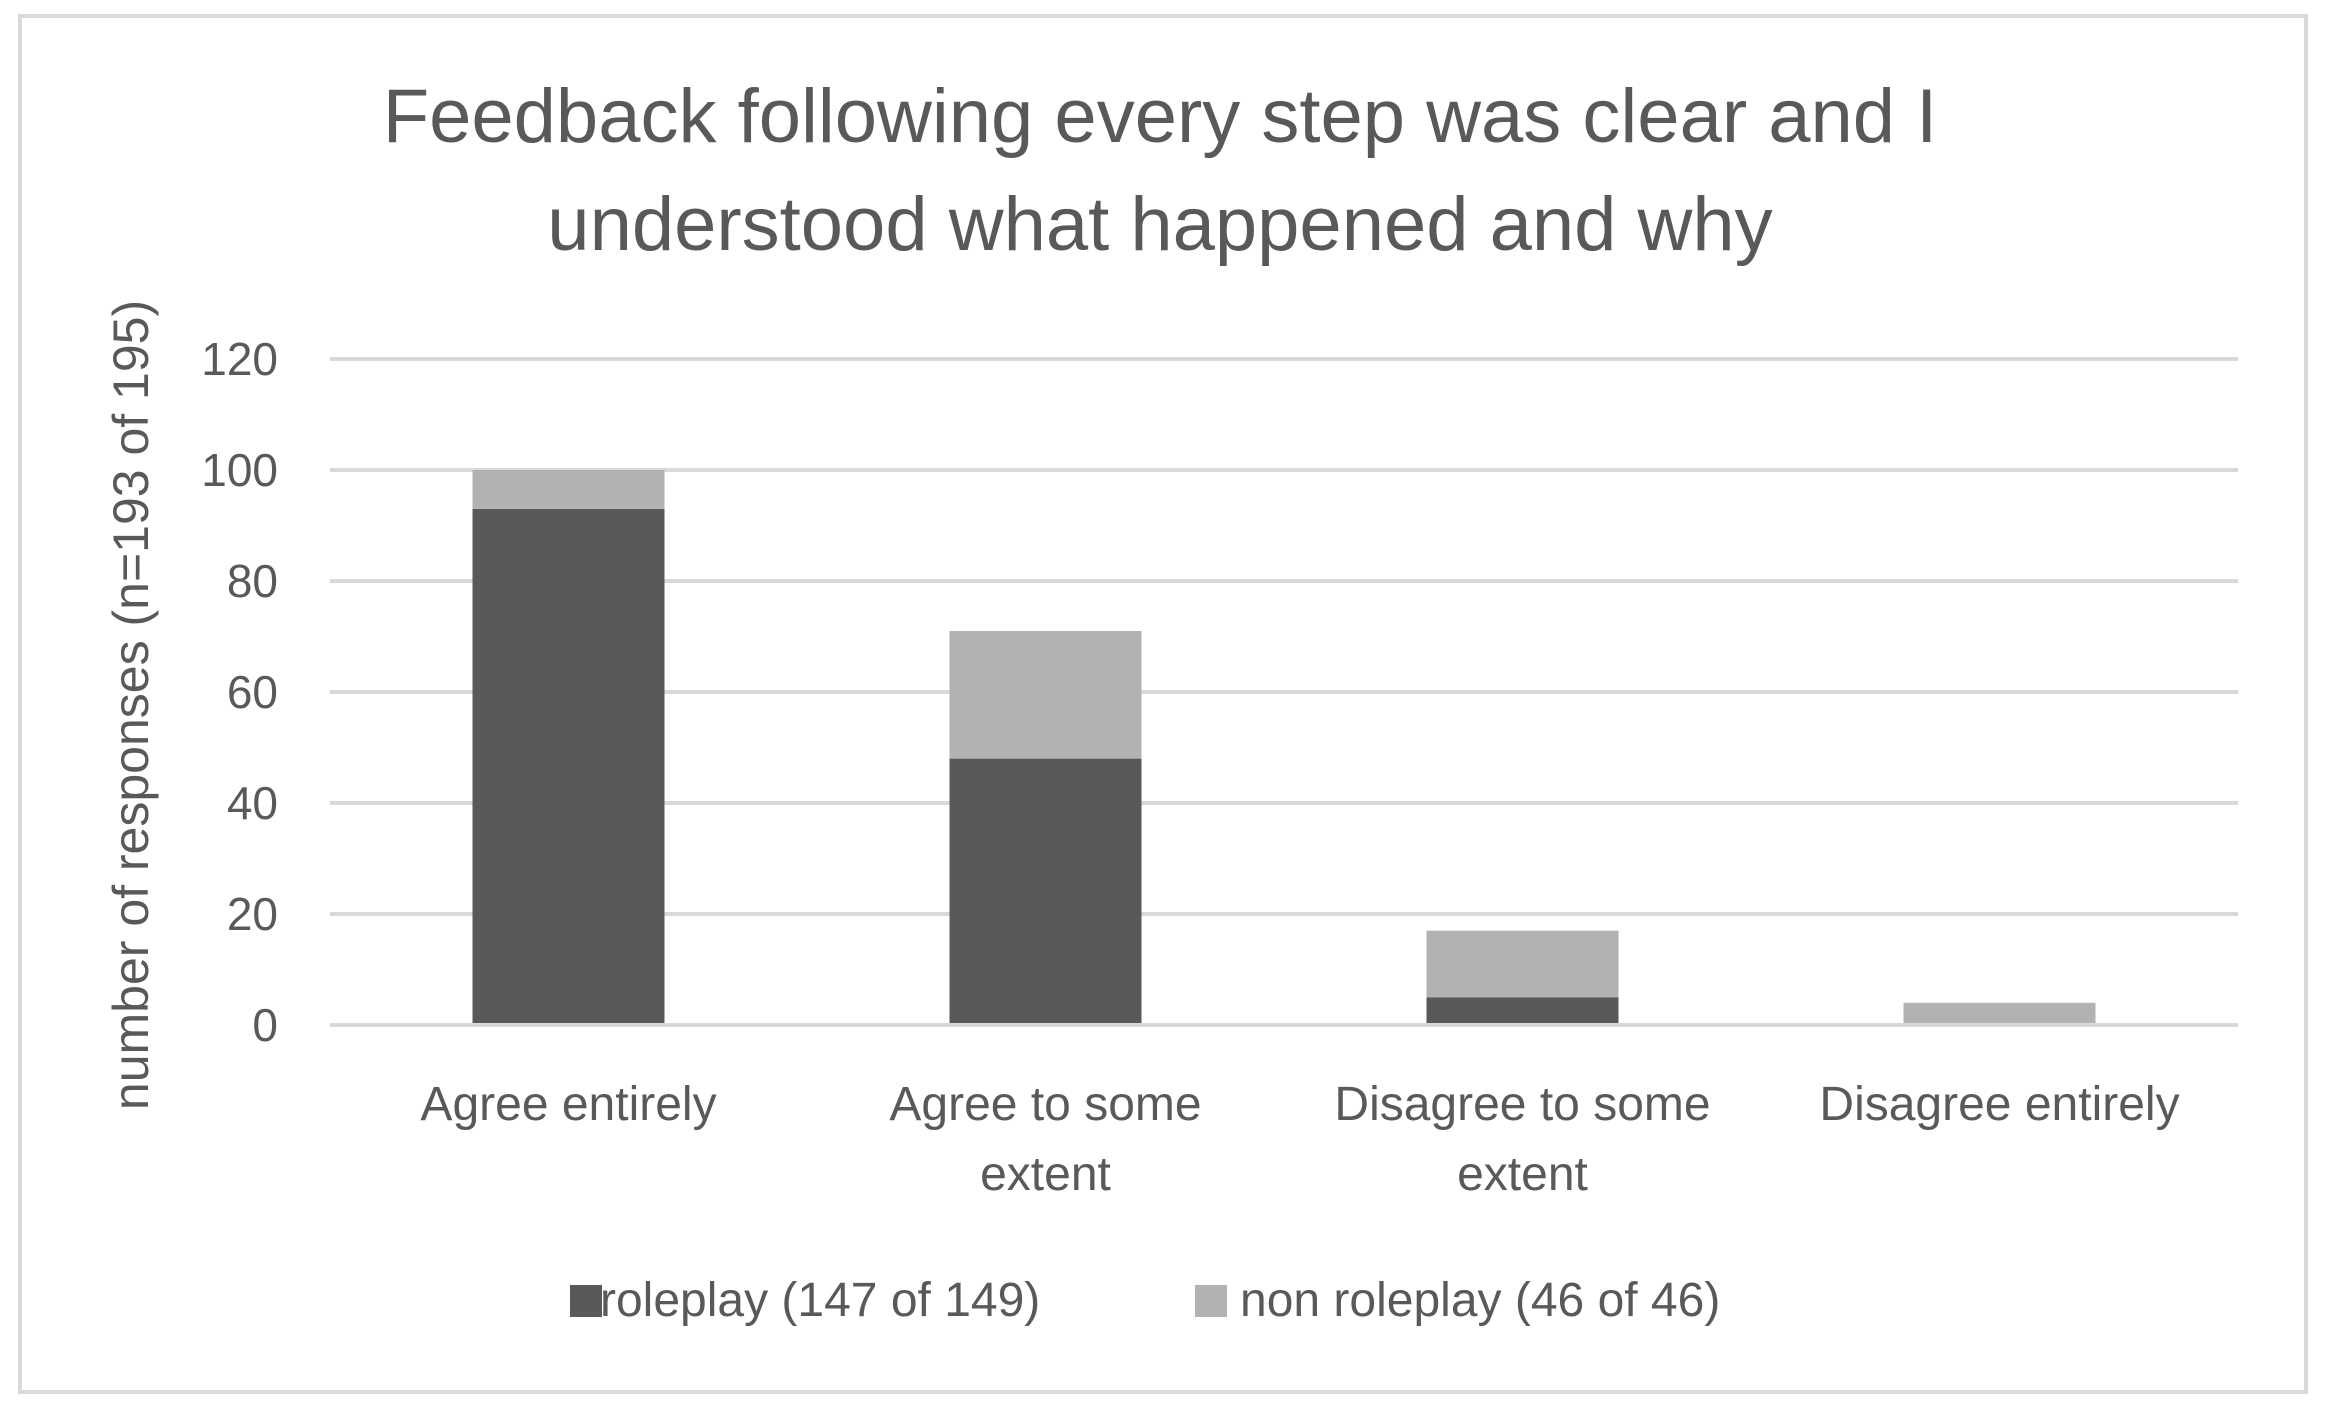 This screenshot has width=2328, height=1422. I want to click on y-tick-label: 80, so click(252, 581).